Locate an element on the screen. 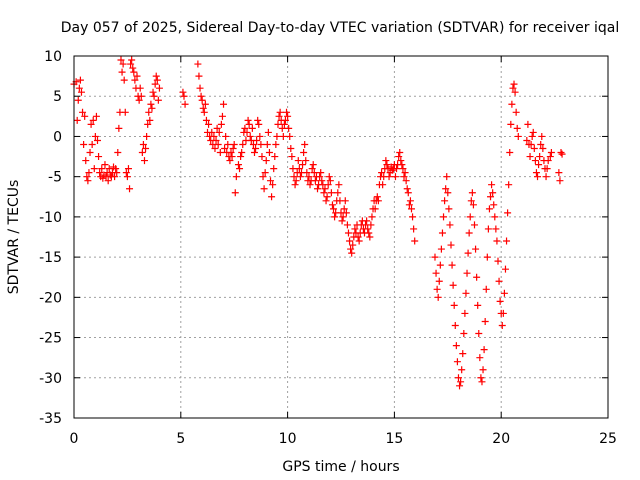  y-axis-label: SDTVAR / TECUs is located at coordinates (14, 237).